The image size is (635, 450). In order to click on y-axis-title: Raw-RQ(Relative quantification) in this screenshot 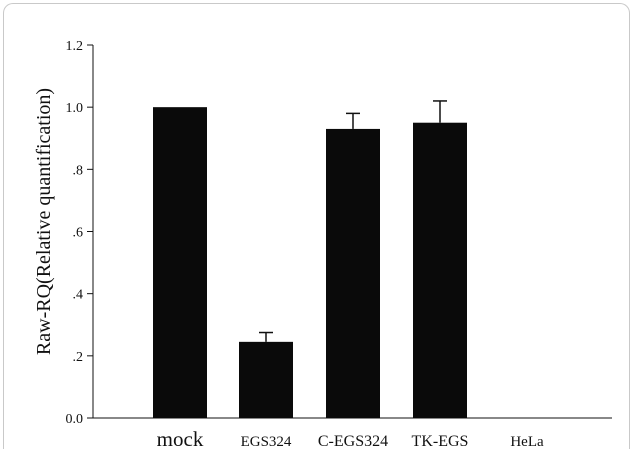, I will do `click(44, 221)`.